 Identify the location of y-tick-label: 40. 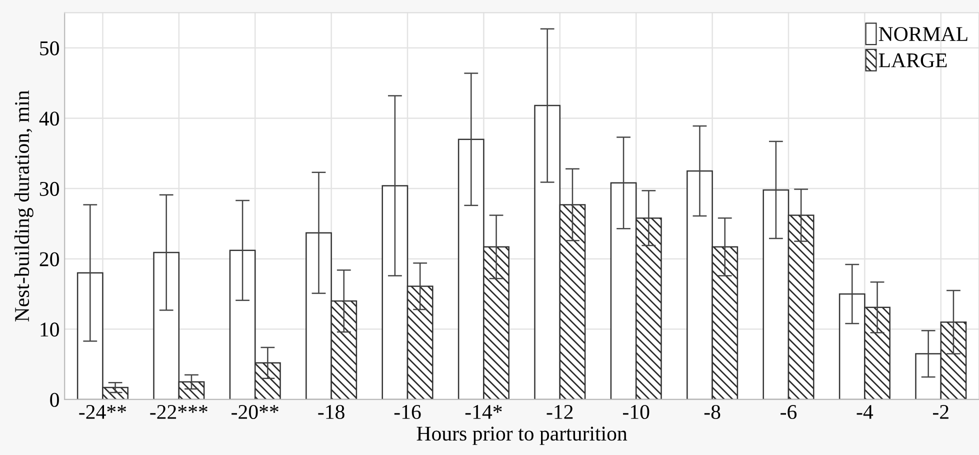
(49, 119).